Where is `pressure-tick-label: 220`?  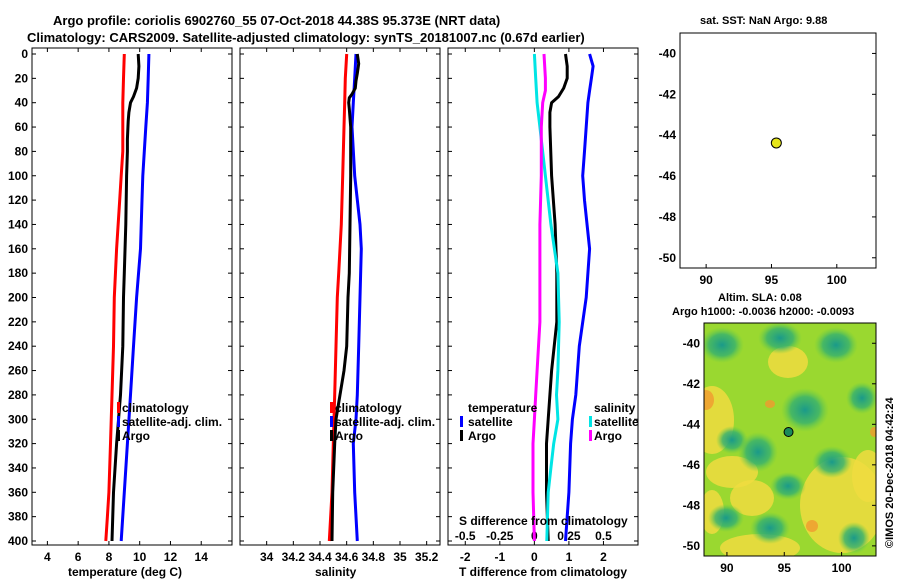
pressure-tick-label: 220 is located at coordinates (18, 322).